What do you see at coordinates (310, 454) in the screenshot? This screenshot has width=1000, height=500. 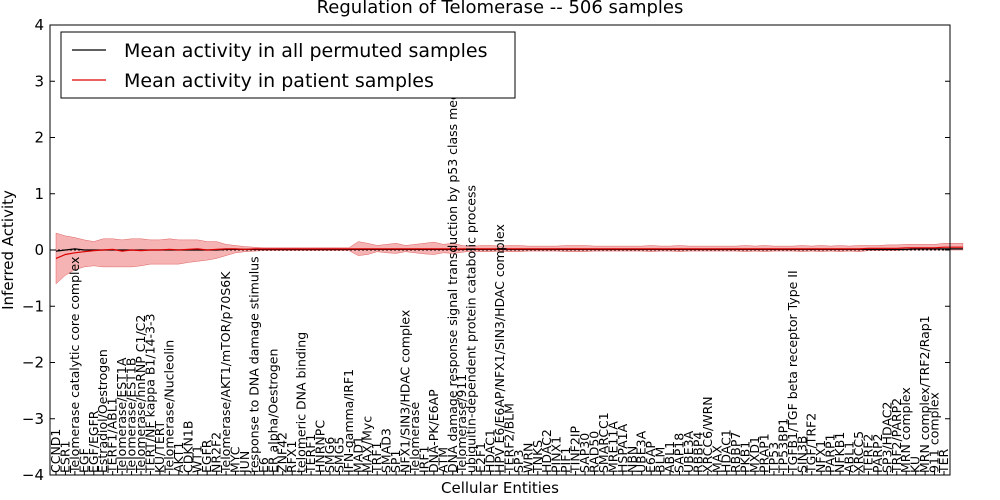 I see `x-tick-label: TERF1` at bounding box center [310, 454].